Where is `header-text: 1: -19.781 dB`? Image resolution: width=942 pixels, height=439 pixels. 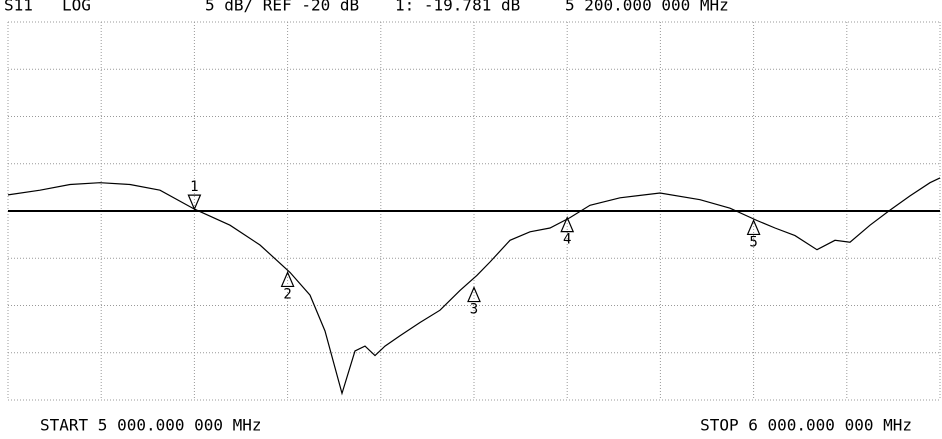 header-text: 1: -19.781 dB is located at coordinates (457, 7).